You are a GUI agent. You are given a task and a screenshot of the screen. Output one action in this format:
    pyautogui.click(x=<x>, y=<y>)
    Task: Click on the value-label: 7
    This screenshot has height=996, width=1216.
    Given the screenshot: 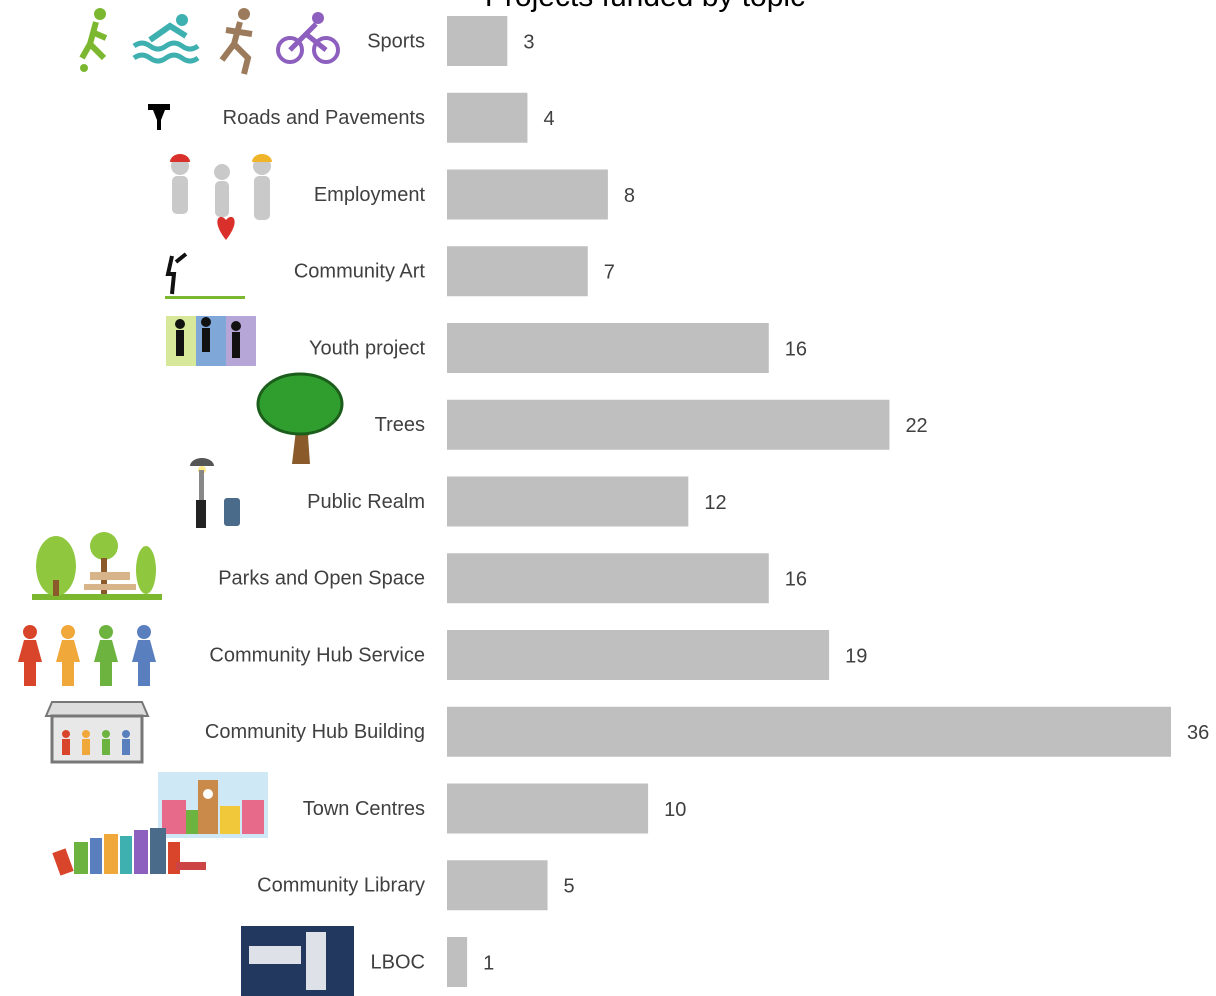 What is the action you would take?
    pyautogui.click(x=609, y=273)
    